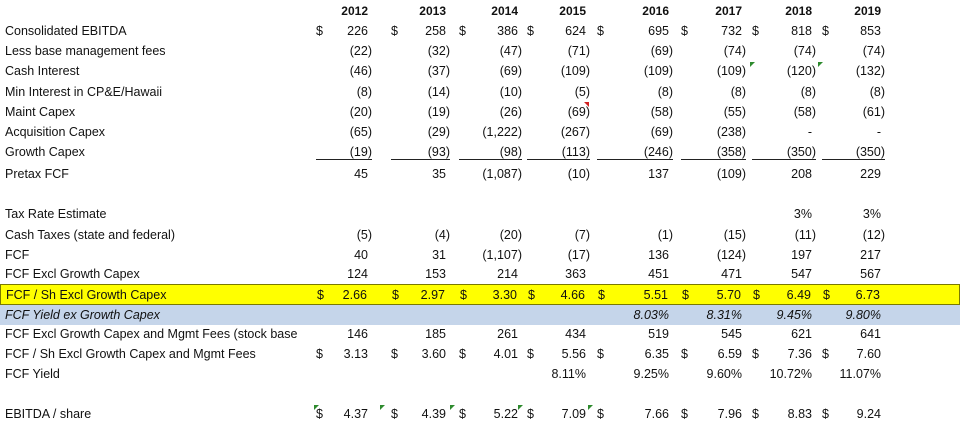 The height and width of the screenshot is (424, 960). What do you see at coordinates (357, 334) in the screenshot?
I see `value-cell: 146` at bounding box center [357, 334].